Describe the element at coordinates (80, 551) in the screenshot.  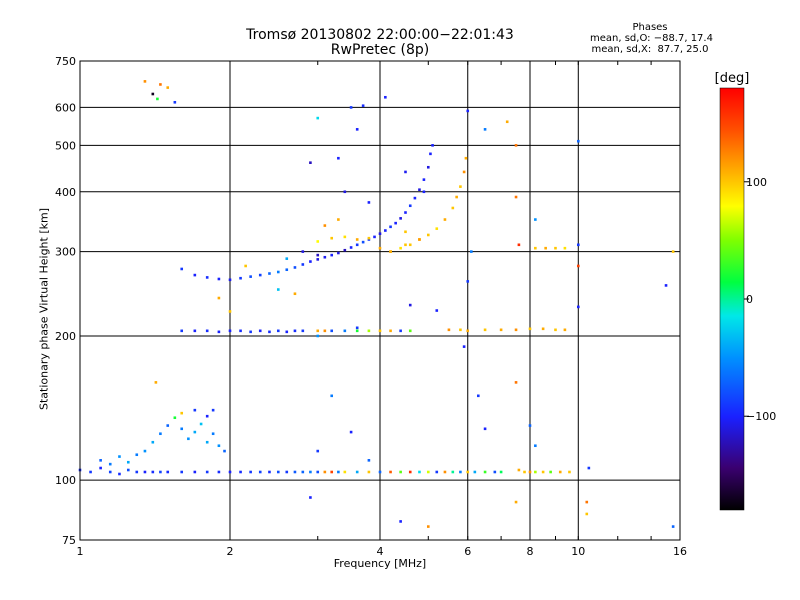
I see `x-tick-label: 1` at that location.